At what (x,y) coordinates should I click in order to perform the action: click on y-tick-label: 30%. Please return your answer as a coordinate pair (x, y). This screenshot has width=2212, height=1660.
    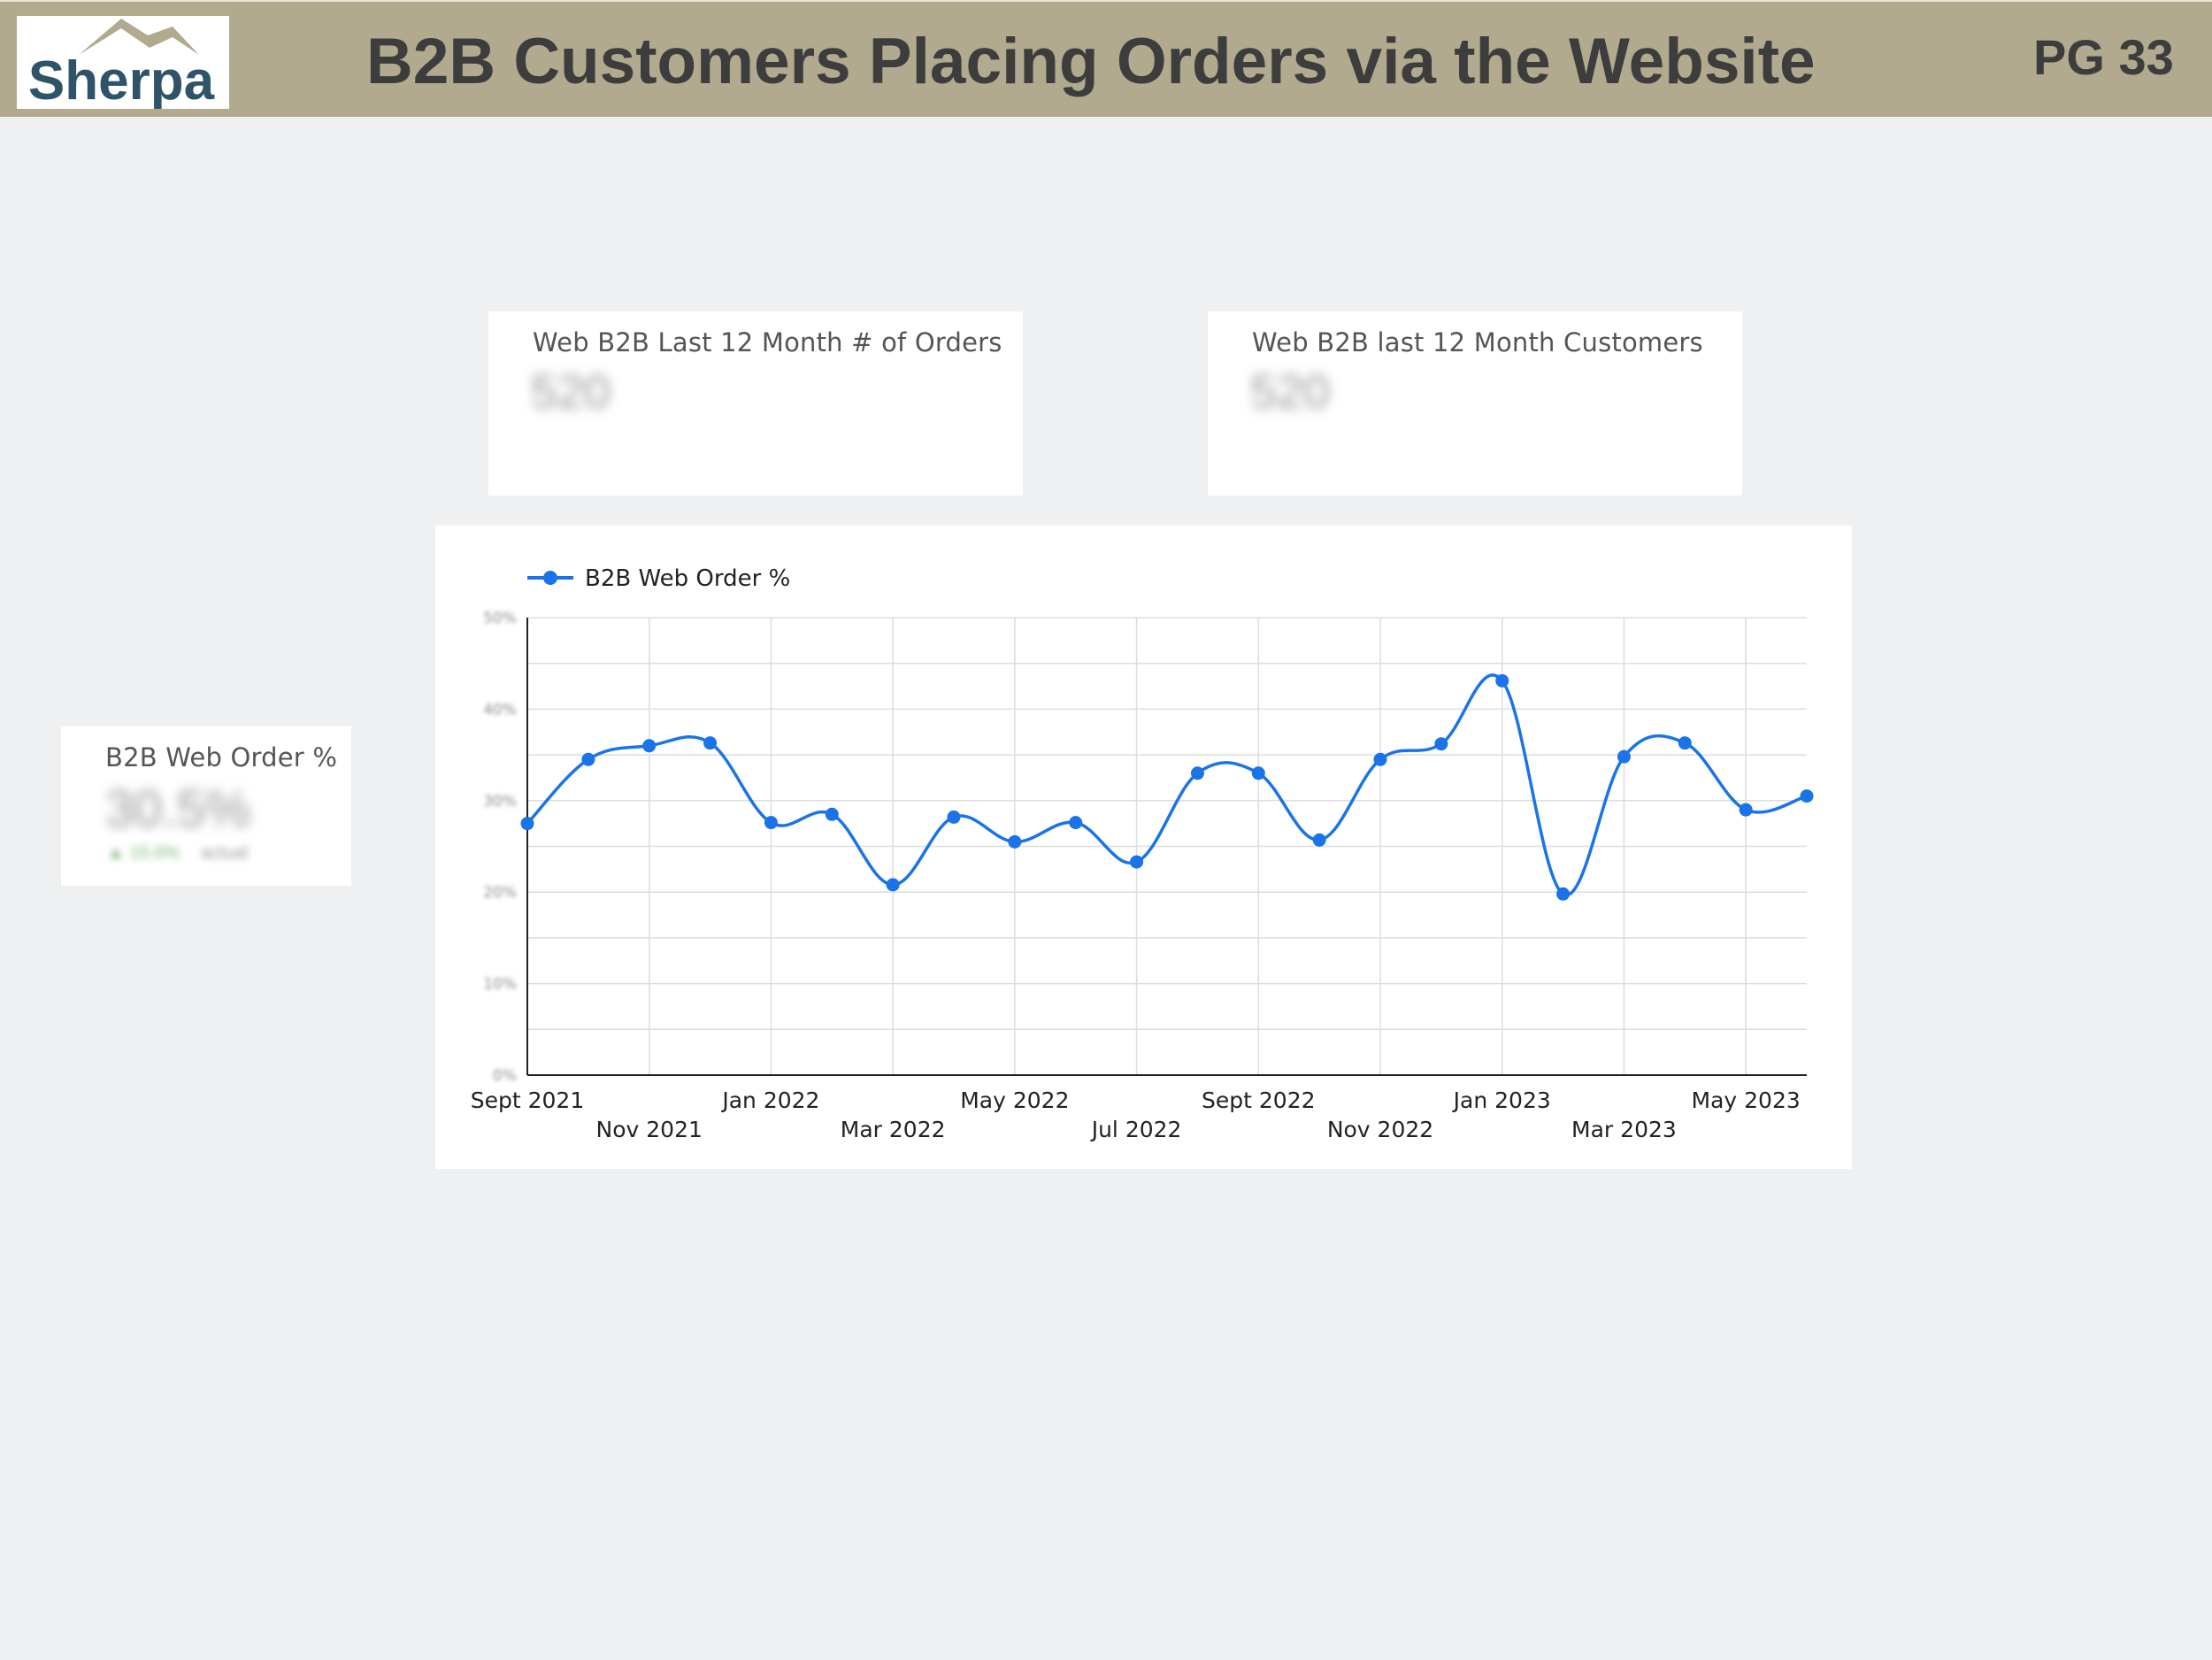
    Looking at the image, I should click on (500, 802).